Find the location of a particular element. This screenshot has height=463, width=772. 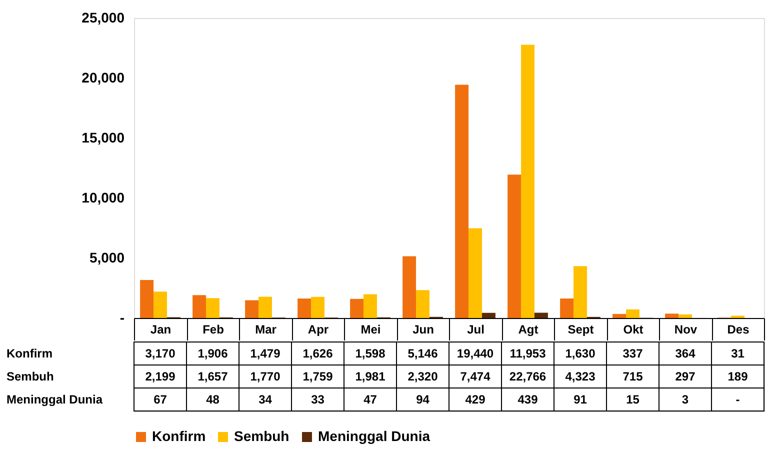

data-label: 715 is located at coordinates (633, 377).